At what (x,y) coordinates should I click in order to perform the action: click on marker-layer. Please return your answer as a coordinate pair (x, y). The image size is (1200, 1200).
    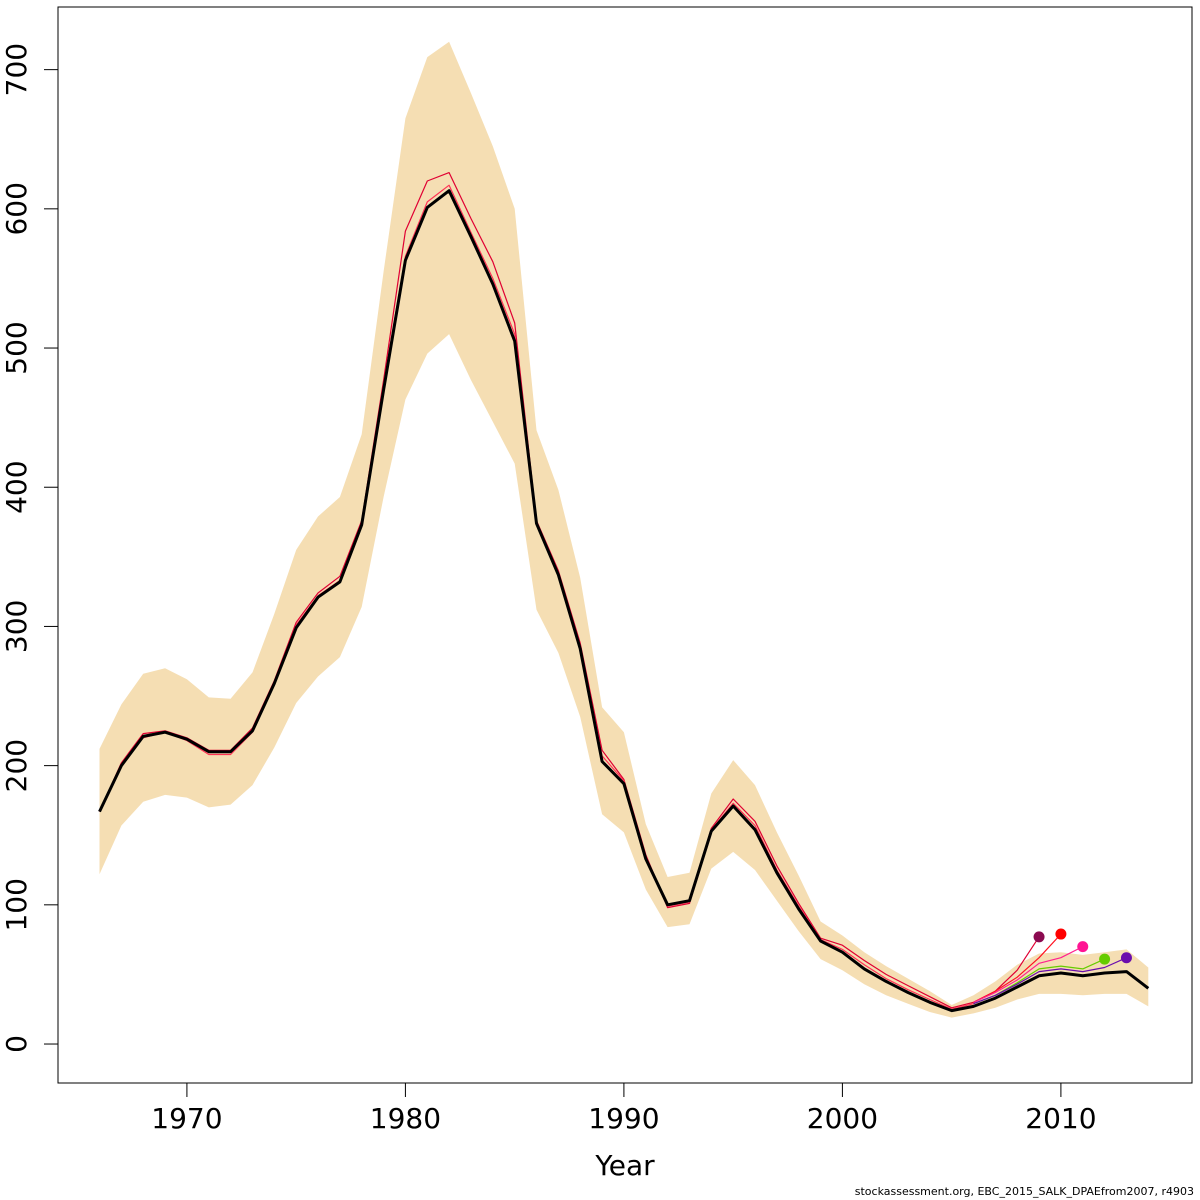
    Looking at the image, I should click on (1082, 946).